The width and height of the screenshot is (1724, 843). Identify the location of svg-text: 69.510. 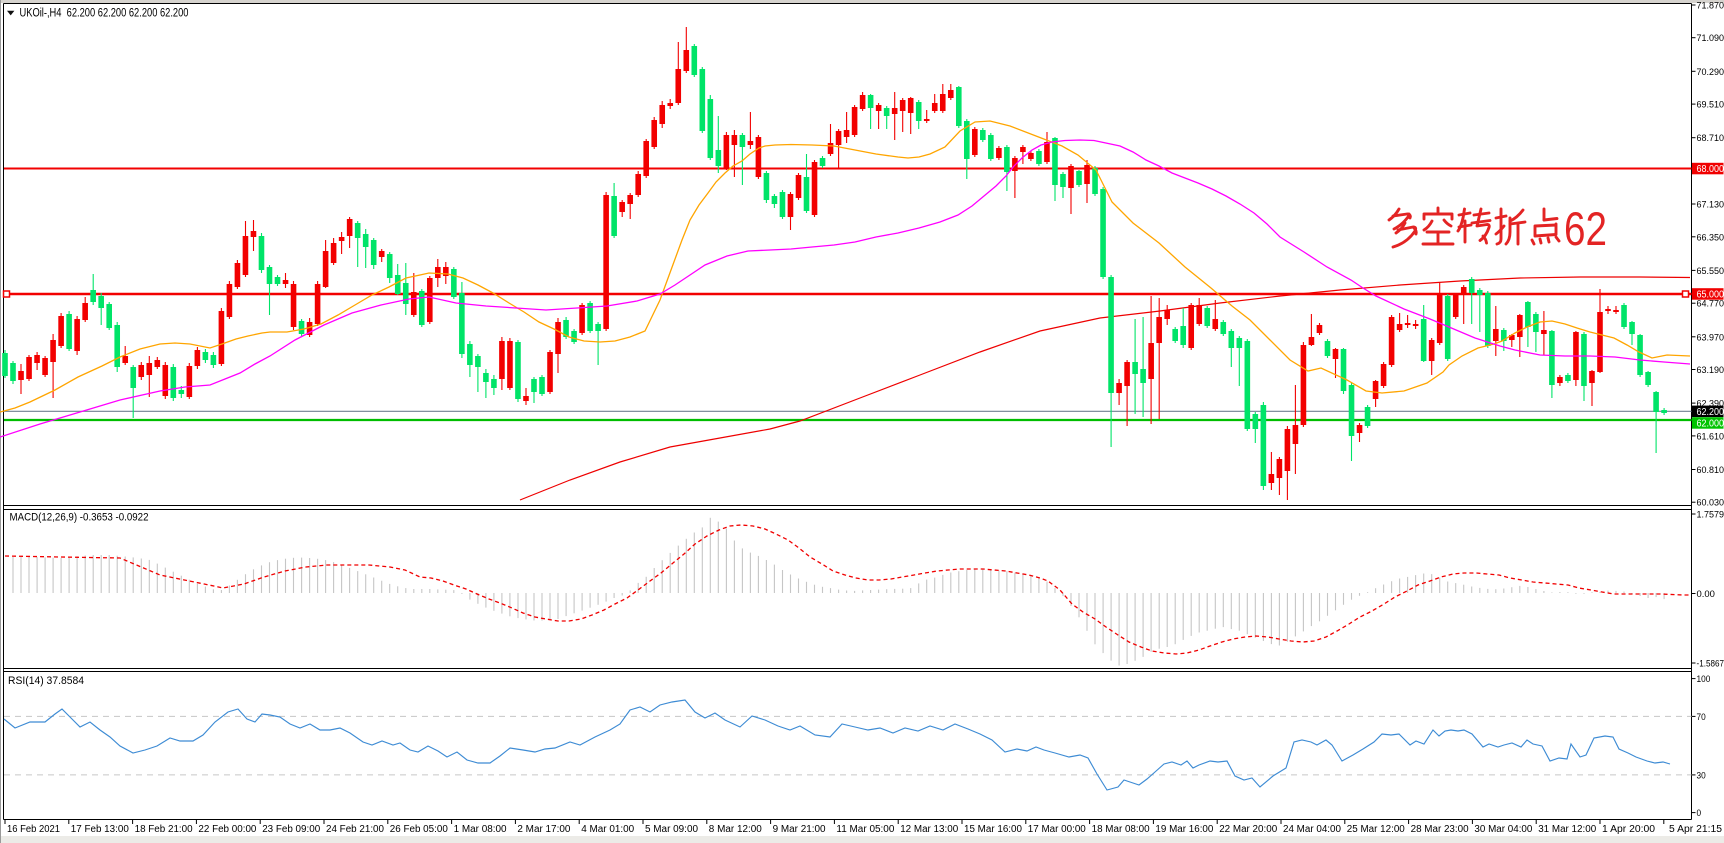
(1710, 105).